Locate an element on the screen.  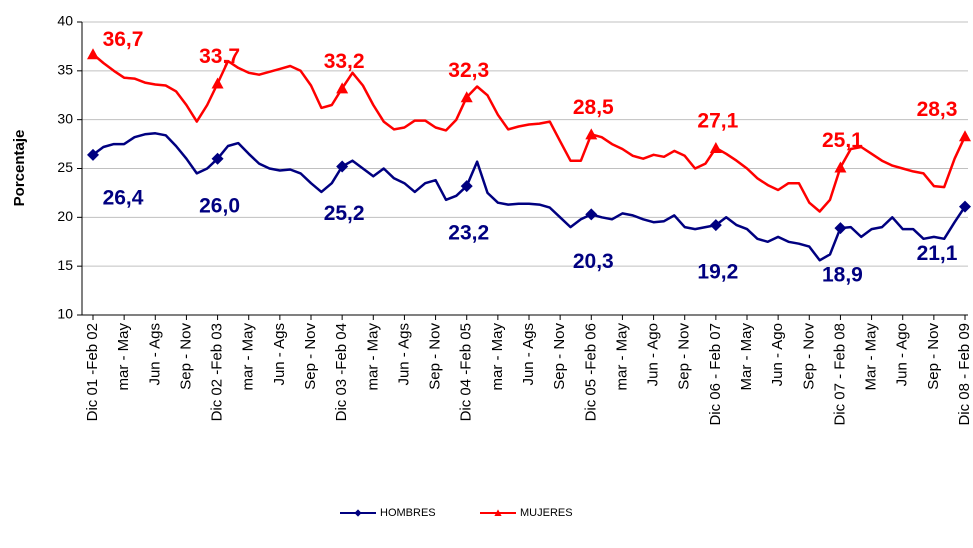
data-label: 28,3 is located at coordinates (937, 109).